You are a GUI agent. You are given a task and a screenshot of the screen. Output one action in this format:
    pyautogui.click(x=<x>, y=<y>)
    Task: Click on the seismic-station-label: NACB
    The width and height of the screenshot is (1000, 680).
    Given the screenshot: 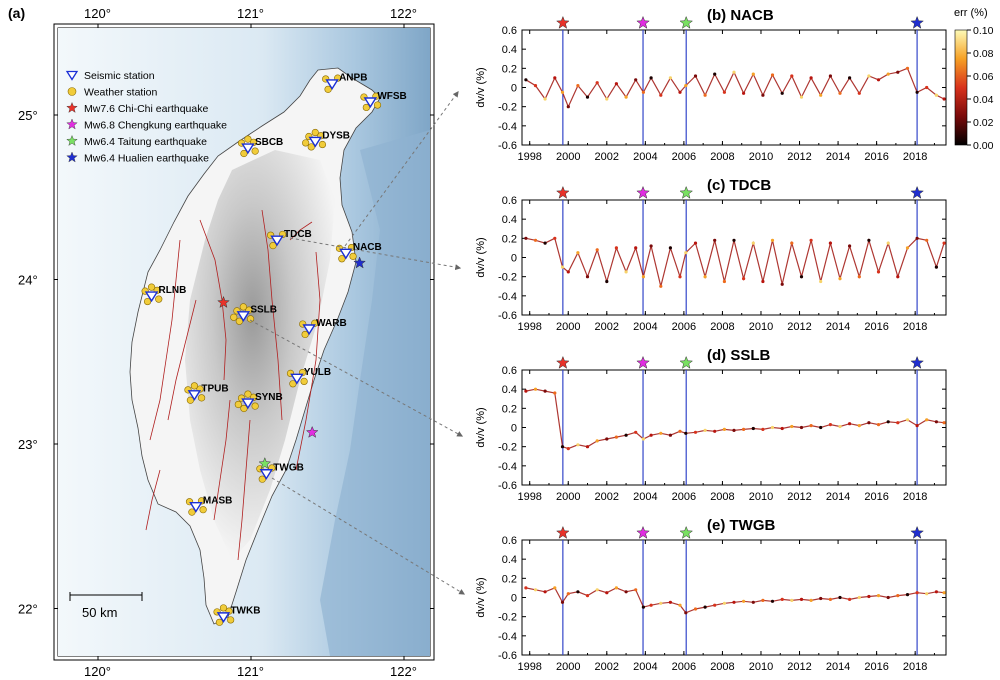 What is the action you would take?
    pyautogui.click(x=367, y=247)
    